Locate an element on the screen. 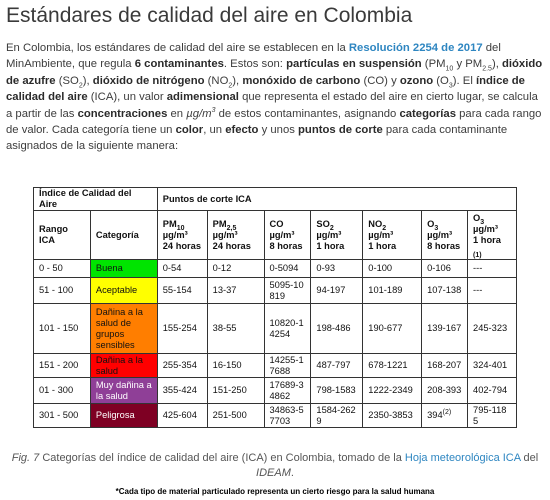 This screenshot has width=550, height=500. cell-pm25: 38-55 is located at coordinates (235, 328).